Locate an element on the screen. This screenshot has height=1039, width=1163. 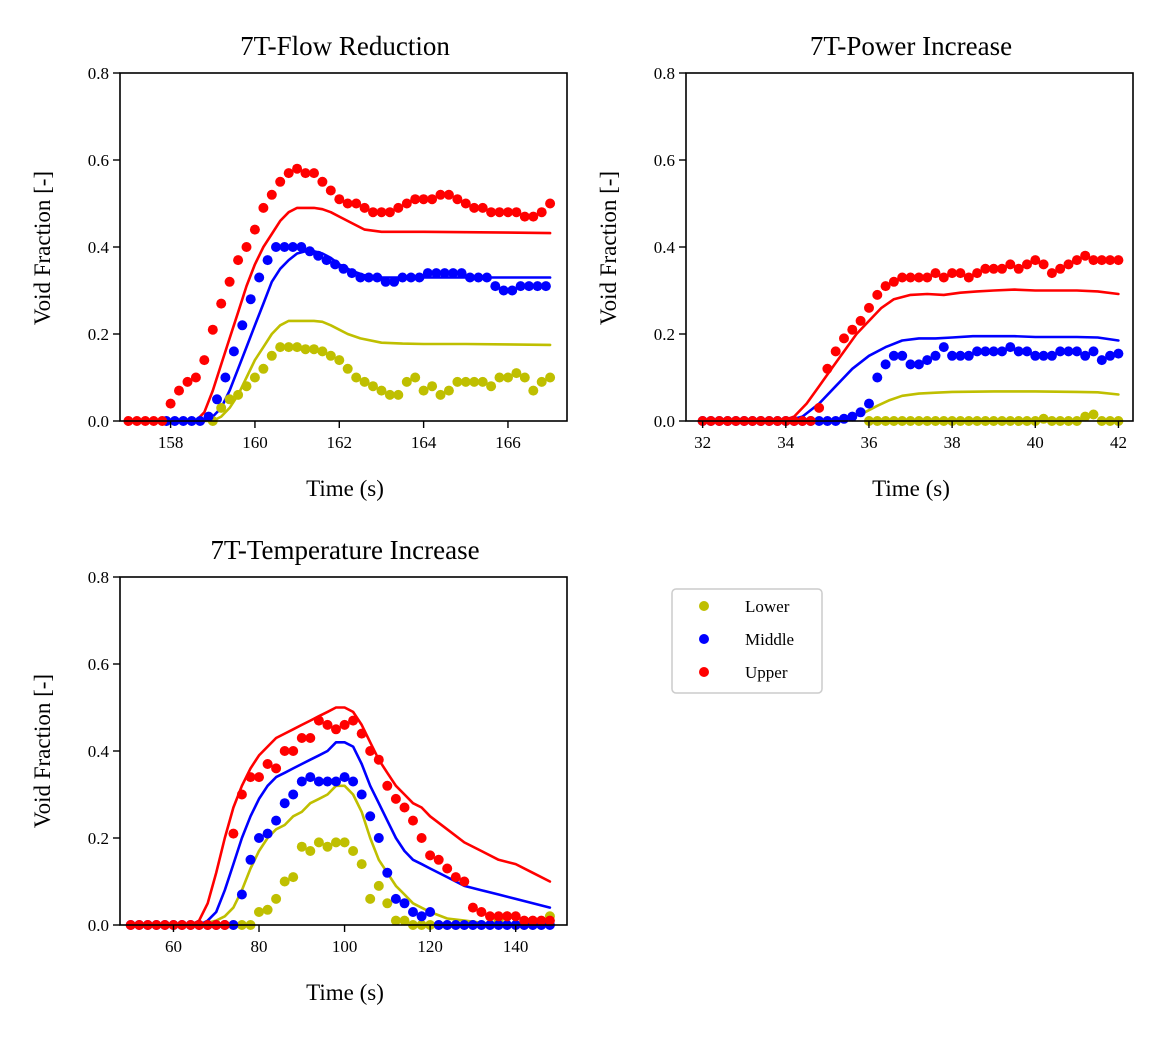
series-line-upper is located at coordinates (910, 355).